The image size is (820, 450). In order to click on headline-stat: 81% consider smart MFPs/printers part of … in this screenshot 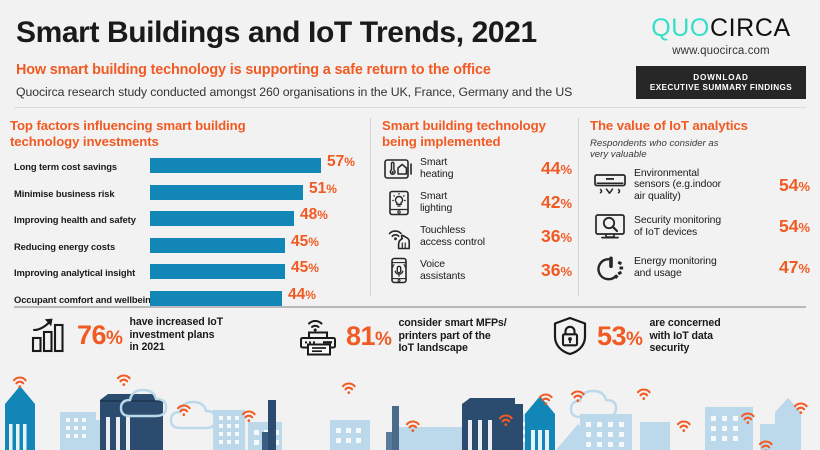, I will do `click(402, 336)`.